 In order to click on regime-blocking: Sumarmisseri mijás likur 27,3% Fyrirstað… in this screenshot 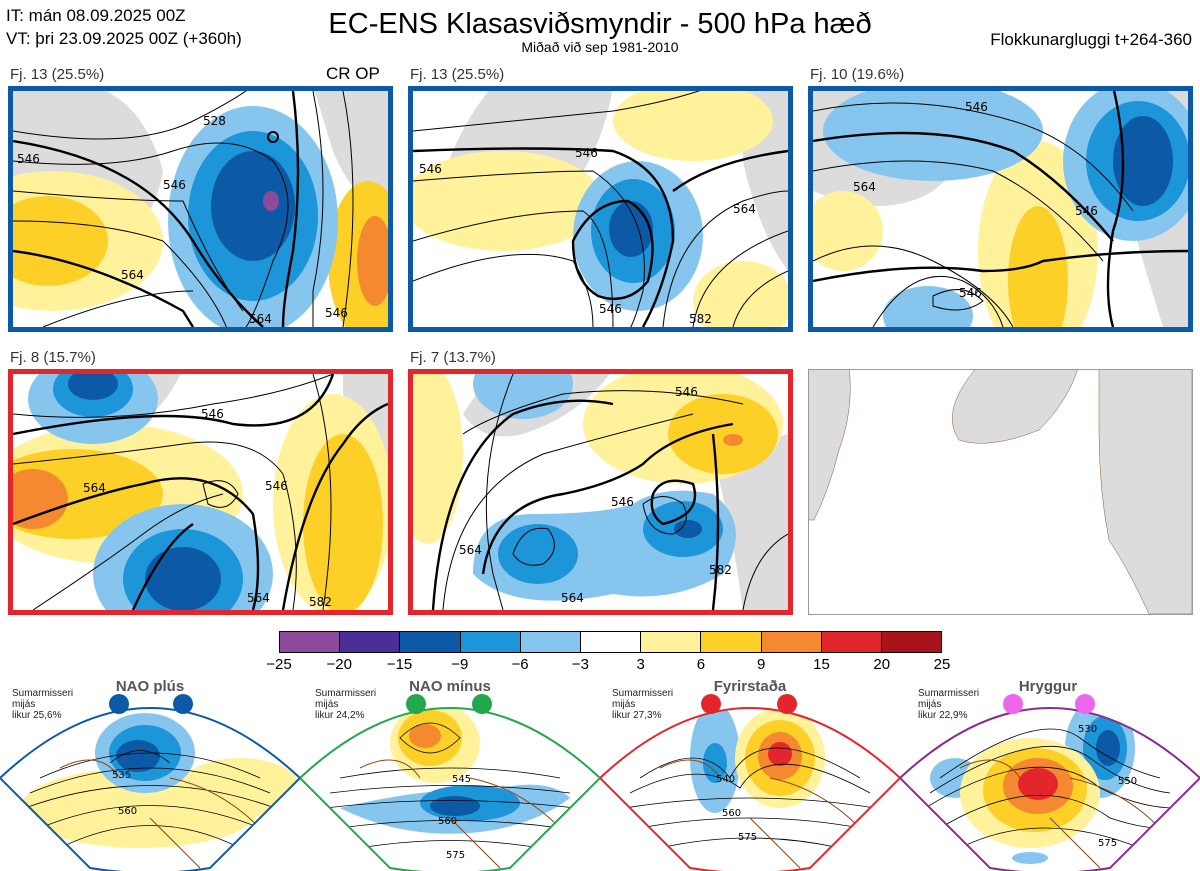, I will do `click(750, 774)`.